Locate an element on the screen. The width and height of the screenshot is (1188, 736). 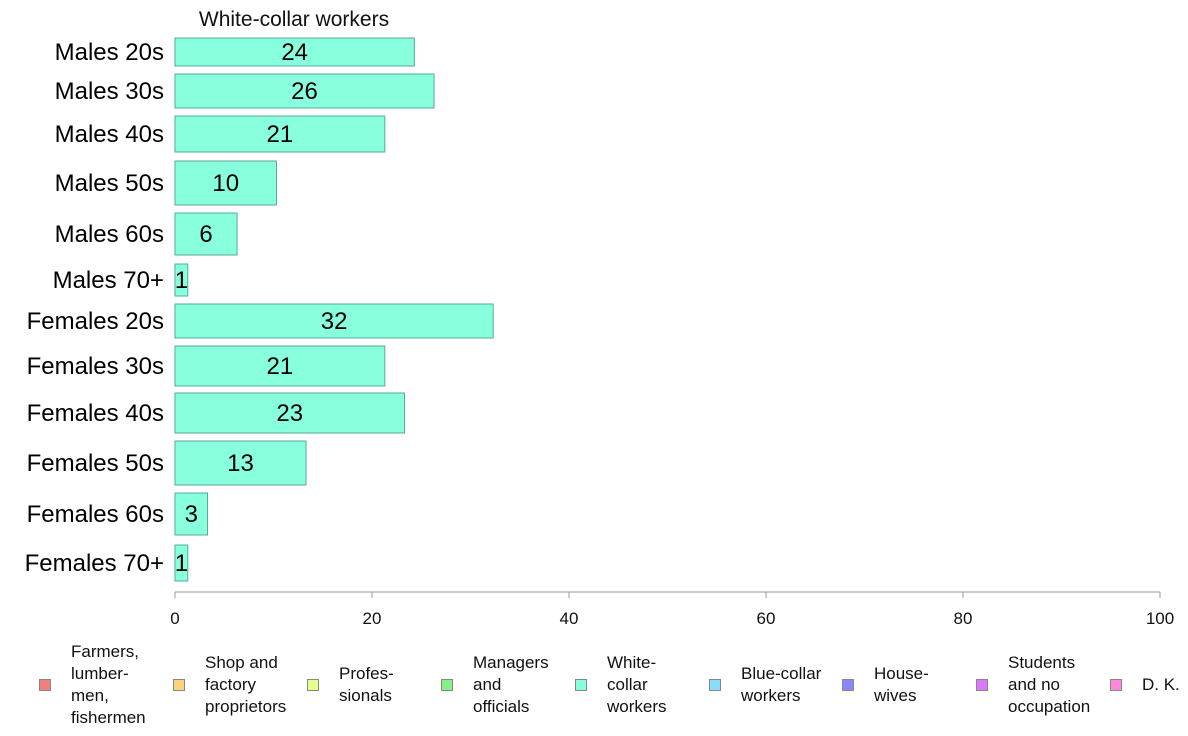
legend-item: Blue-collar workers is located at coordinates (765, 685).